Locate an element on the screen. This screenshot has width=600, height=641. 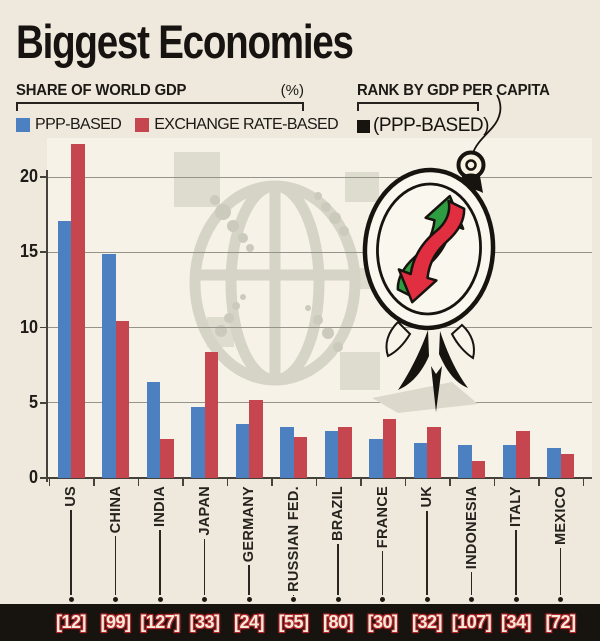
y-axis-label-5: 5 is located at coordinates (33, 401).